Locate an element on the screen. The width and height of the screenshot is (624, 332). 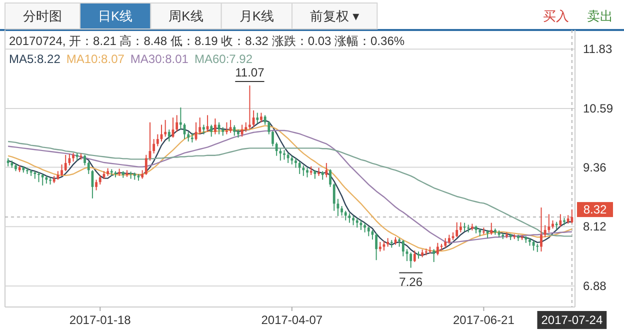
y-tick-label: 6.88 is located at coordinates (595, 285).